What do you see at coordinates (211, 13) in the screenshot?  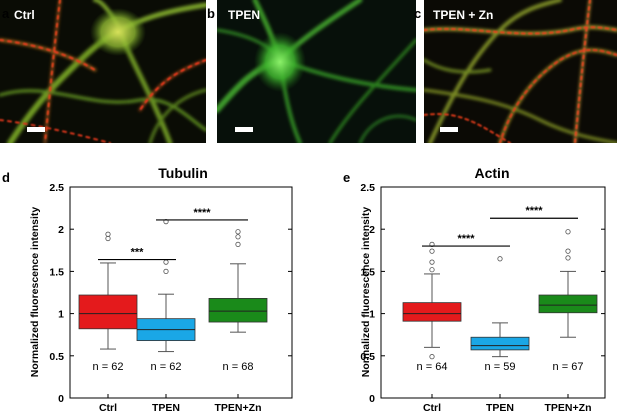 I see `panel-letter-b: b` at bounding box center [211, 13].